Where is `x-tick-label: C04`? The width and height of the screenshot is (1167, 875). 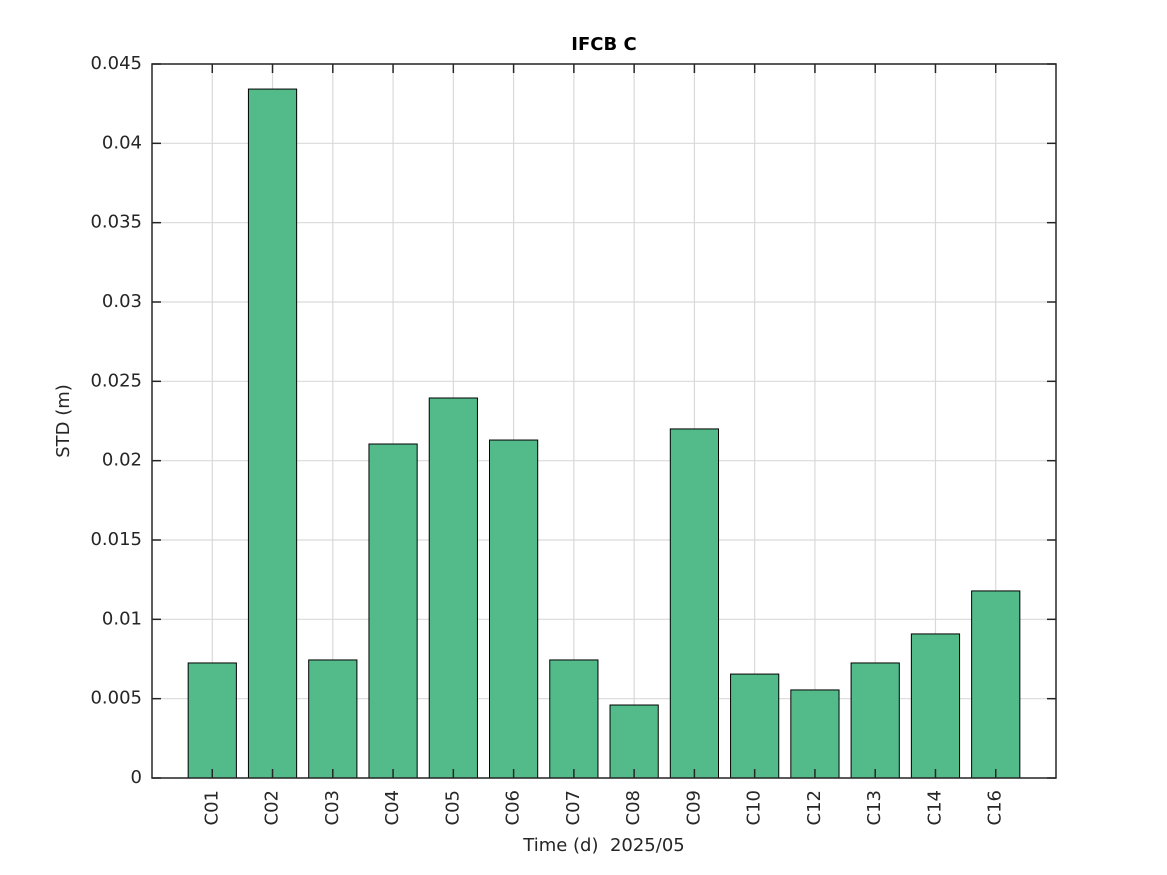
x-tick-label: C04 is located at coordinates (392, 807).